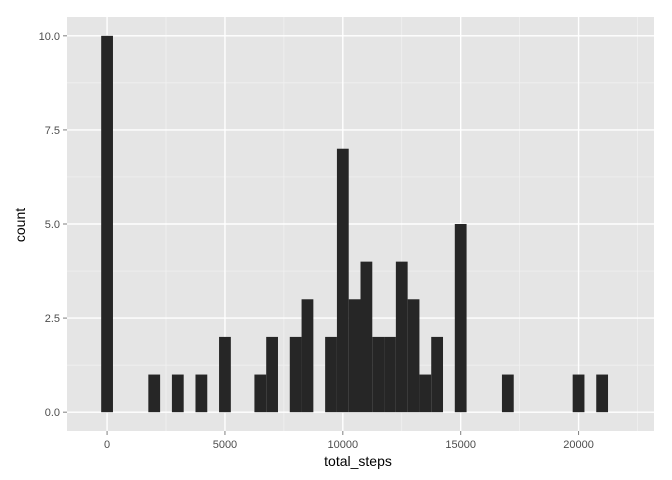 This screenshot has height=480, width=672. Describe the element at coordinates (20, 225) in the screenshot. I see `y-axis-title: count` at that location.